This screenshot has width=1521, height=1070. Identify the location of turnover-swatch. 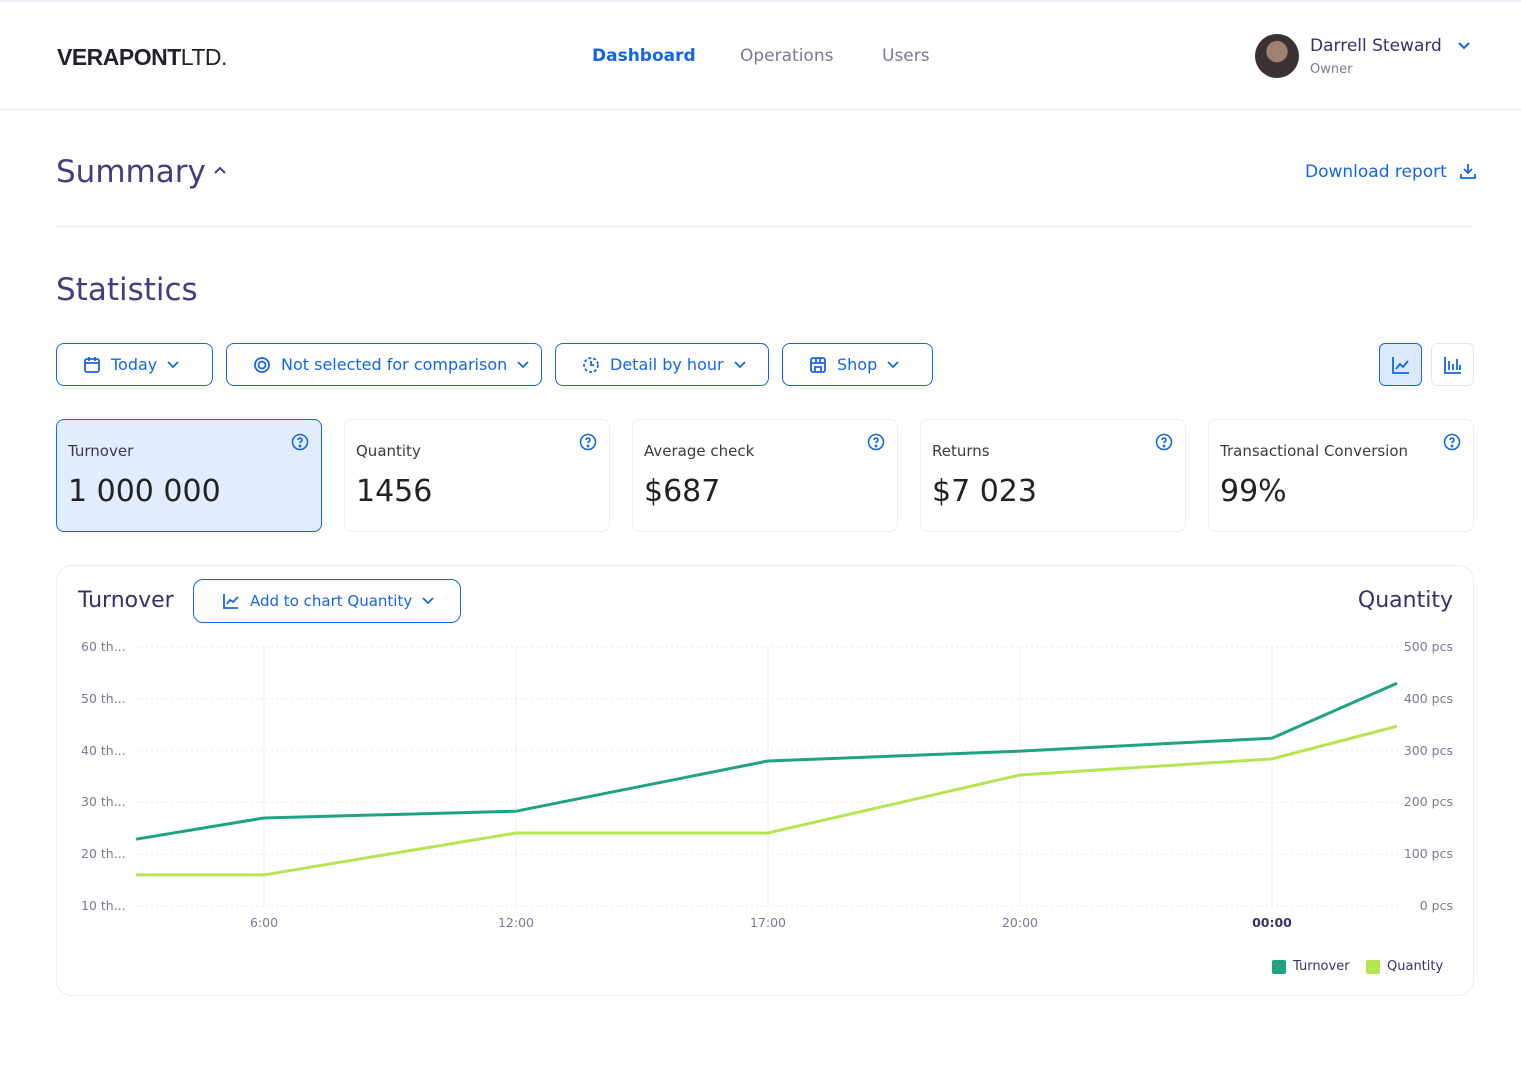
(1279, 966).